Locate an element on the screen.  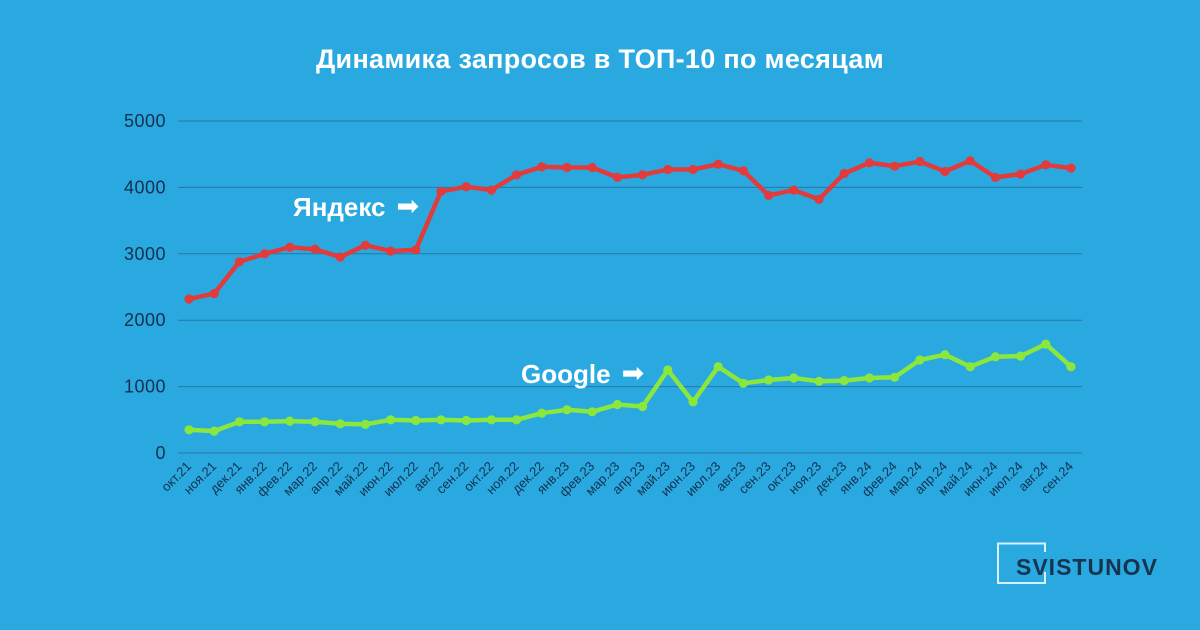
logo-text: SVISTUNOV is located at coordinates (1087, 567).